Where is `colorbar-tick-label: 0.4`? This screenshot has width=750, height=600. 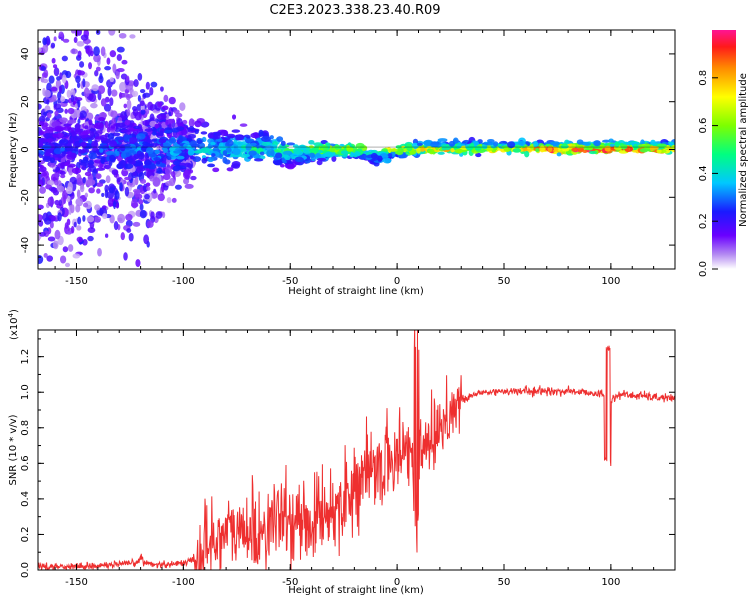
colorbar-tick-label: 0.4 is located at coordinates (703, 173).